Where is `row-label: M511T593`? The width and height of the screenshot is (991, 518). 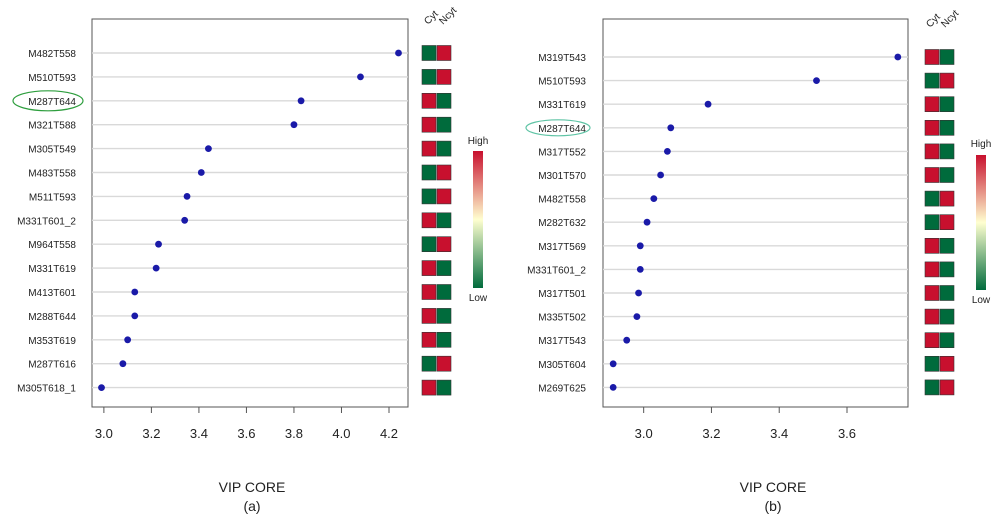
row-label: M511T593 is located at coordinates (53, 197).